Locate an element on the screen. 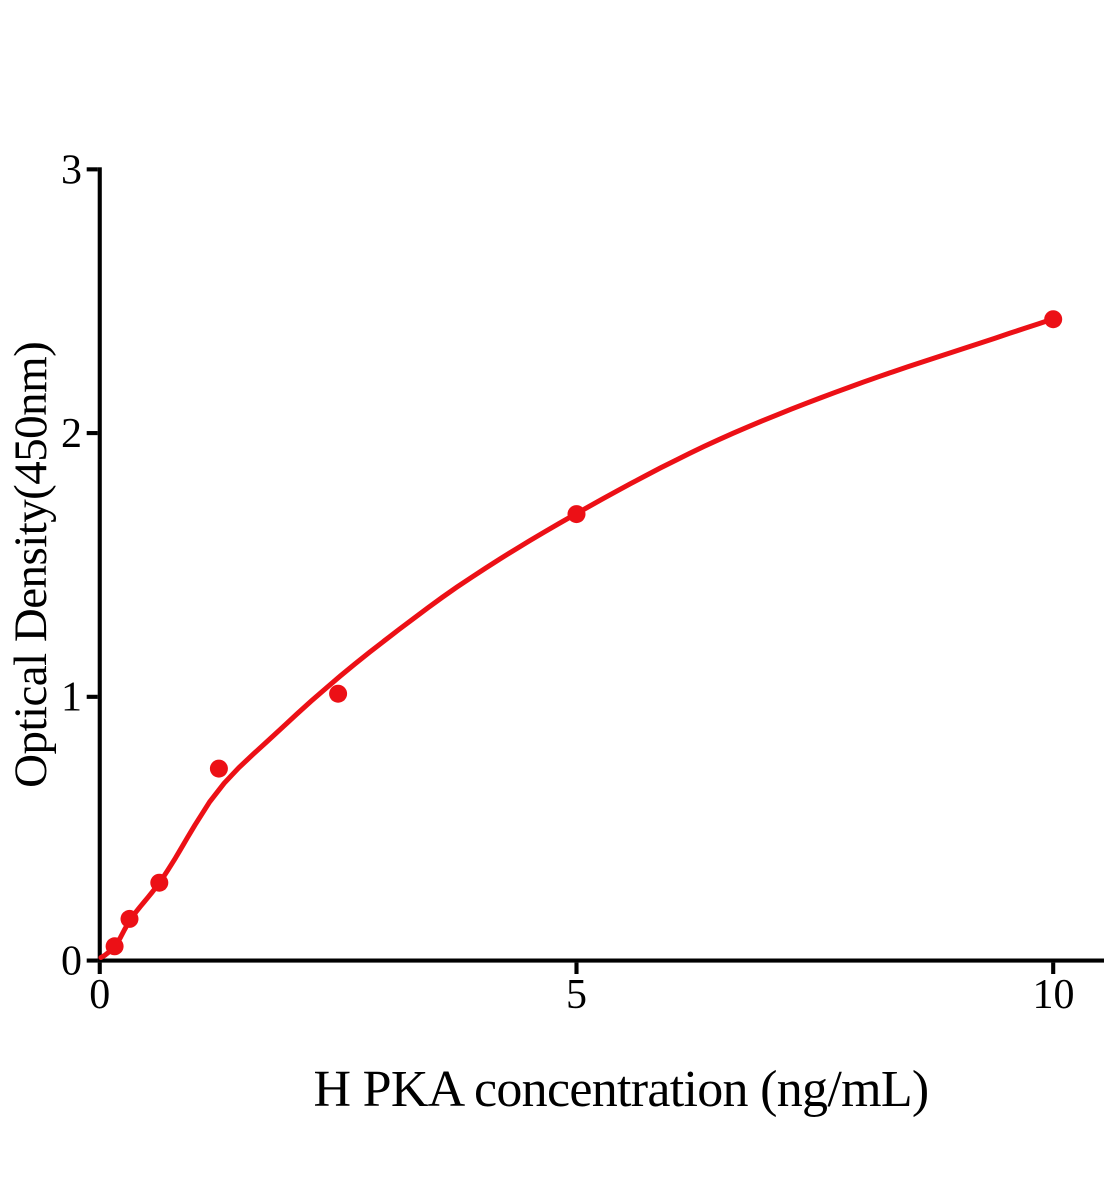 The image size is (1104, 1200). svg-text: 10 is located at coordinates (1054, 995).